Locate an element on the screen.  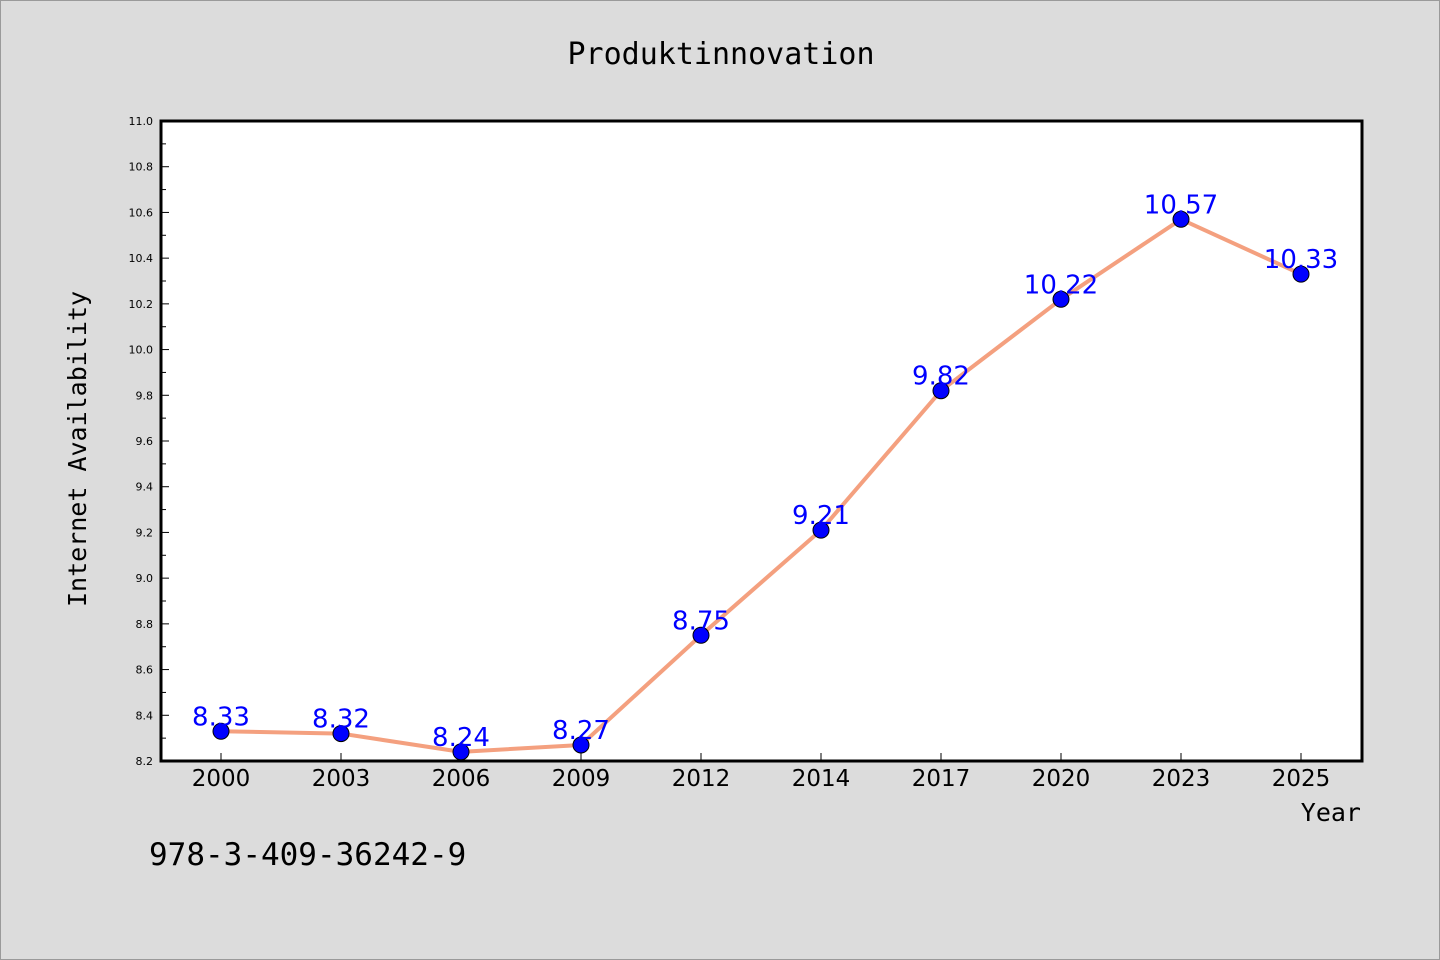
data-label: 10.33 is located at coordinates (1301, 260).